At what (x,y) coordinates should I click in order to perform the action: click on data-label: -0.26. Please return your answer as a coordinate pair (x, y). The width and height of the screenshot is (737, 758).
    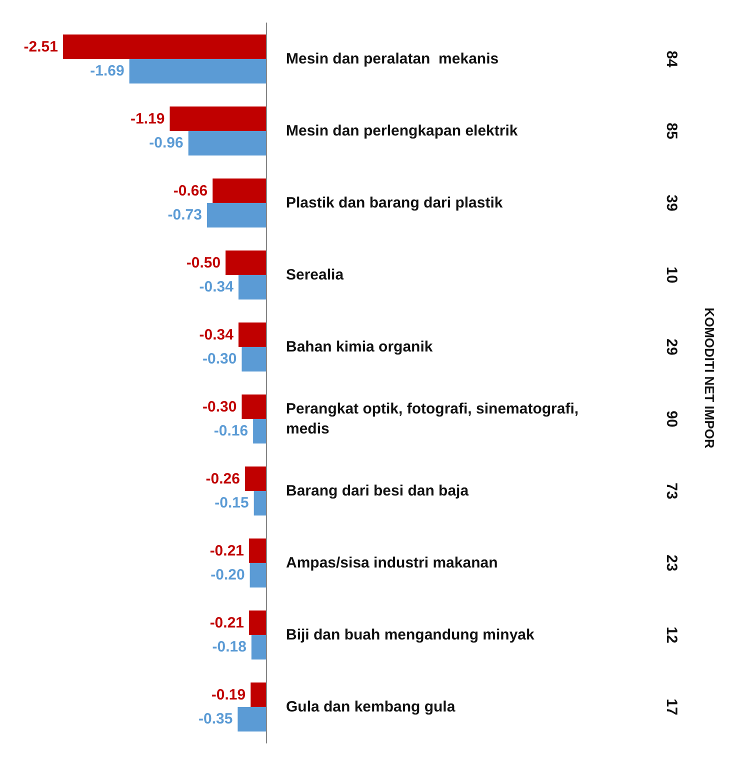
    Looking at the image, I should click on (223, 479).